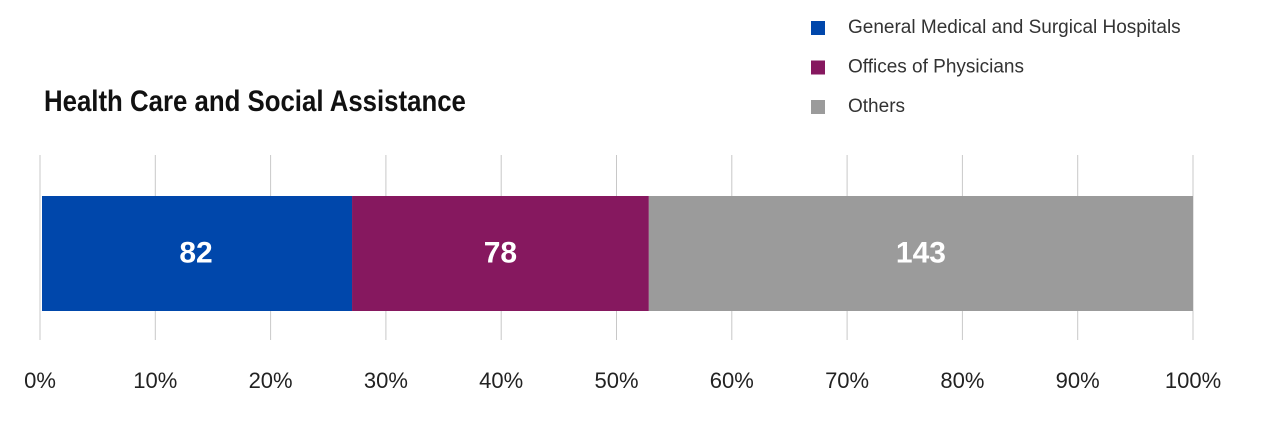 The image size is (1266, 430). I want to click on x-tick-label: 80%, so click(962, 380).